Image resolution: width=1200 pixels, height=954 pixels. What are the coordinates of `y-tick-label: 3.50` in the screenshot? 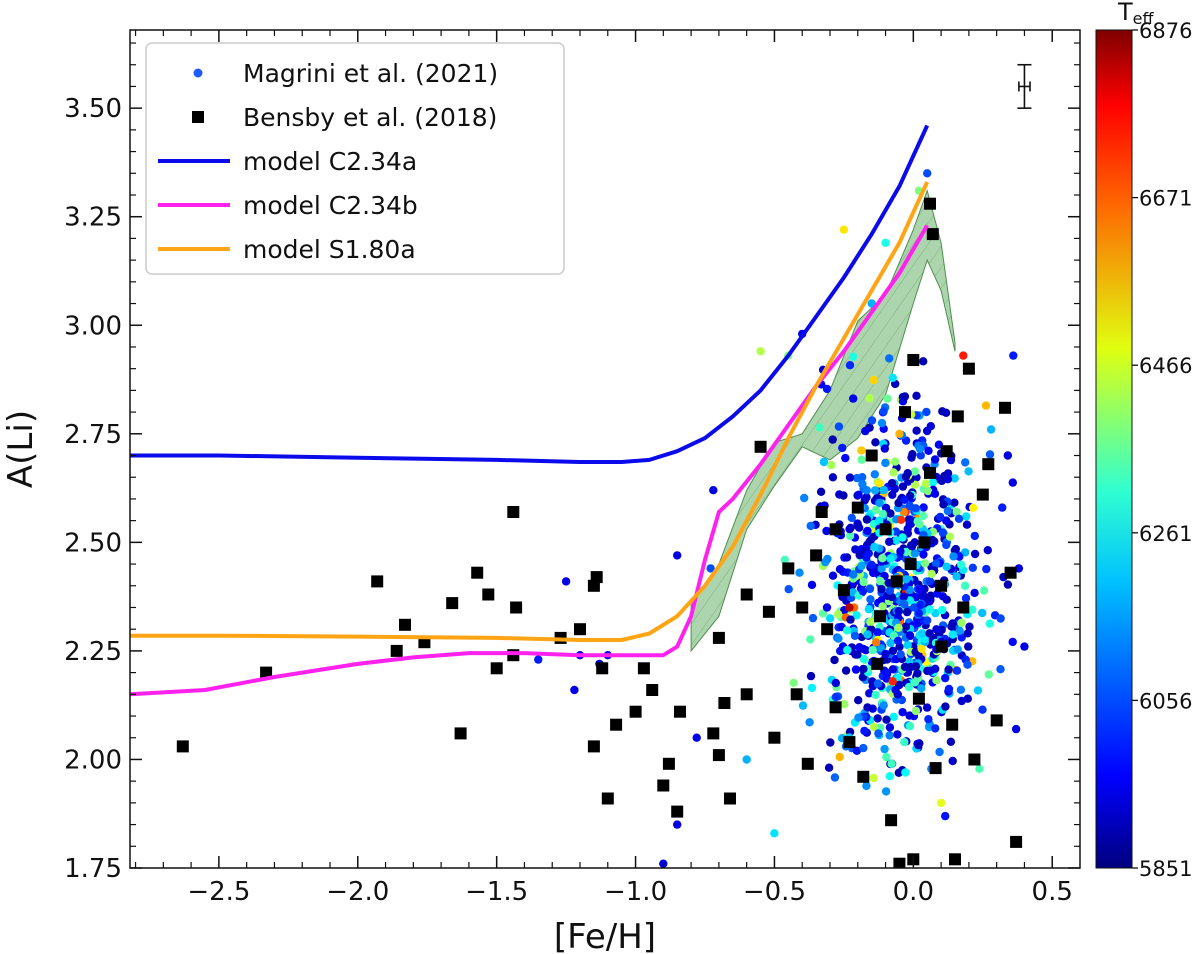 It's located at (93, 109).